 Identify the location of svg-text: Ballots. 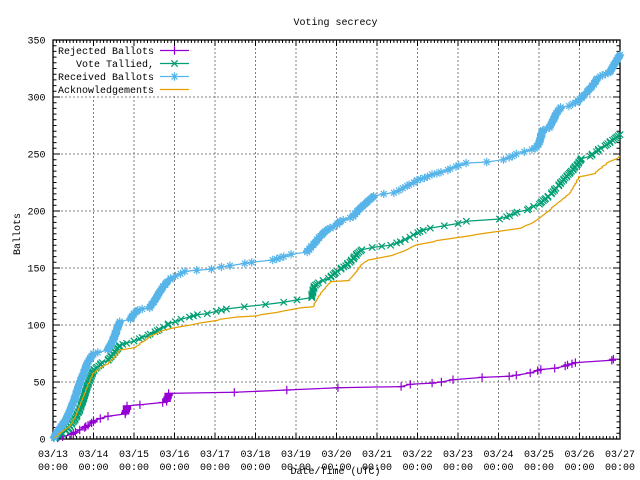
(18, 234).